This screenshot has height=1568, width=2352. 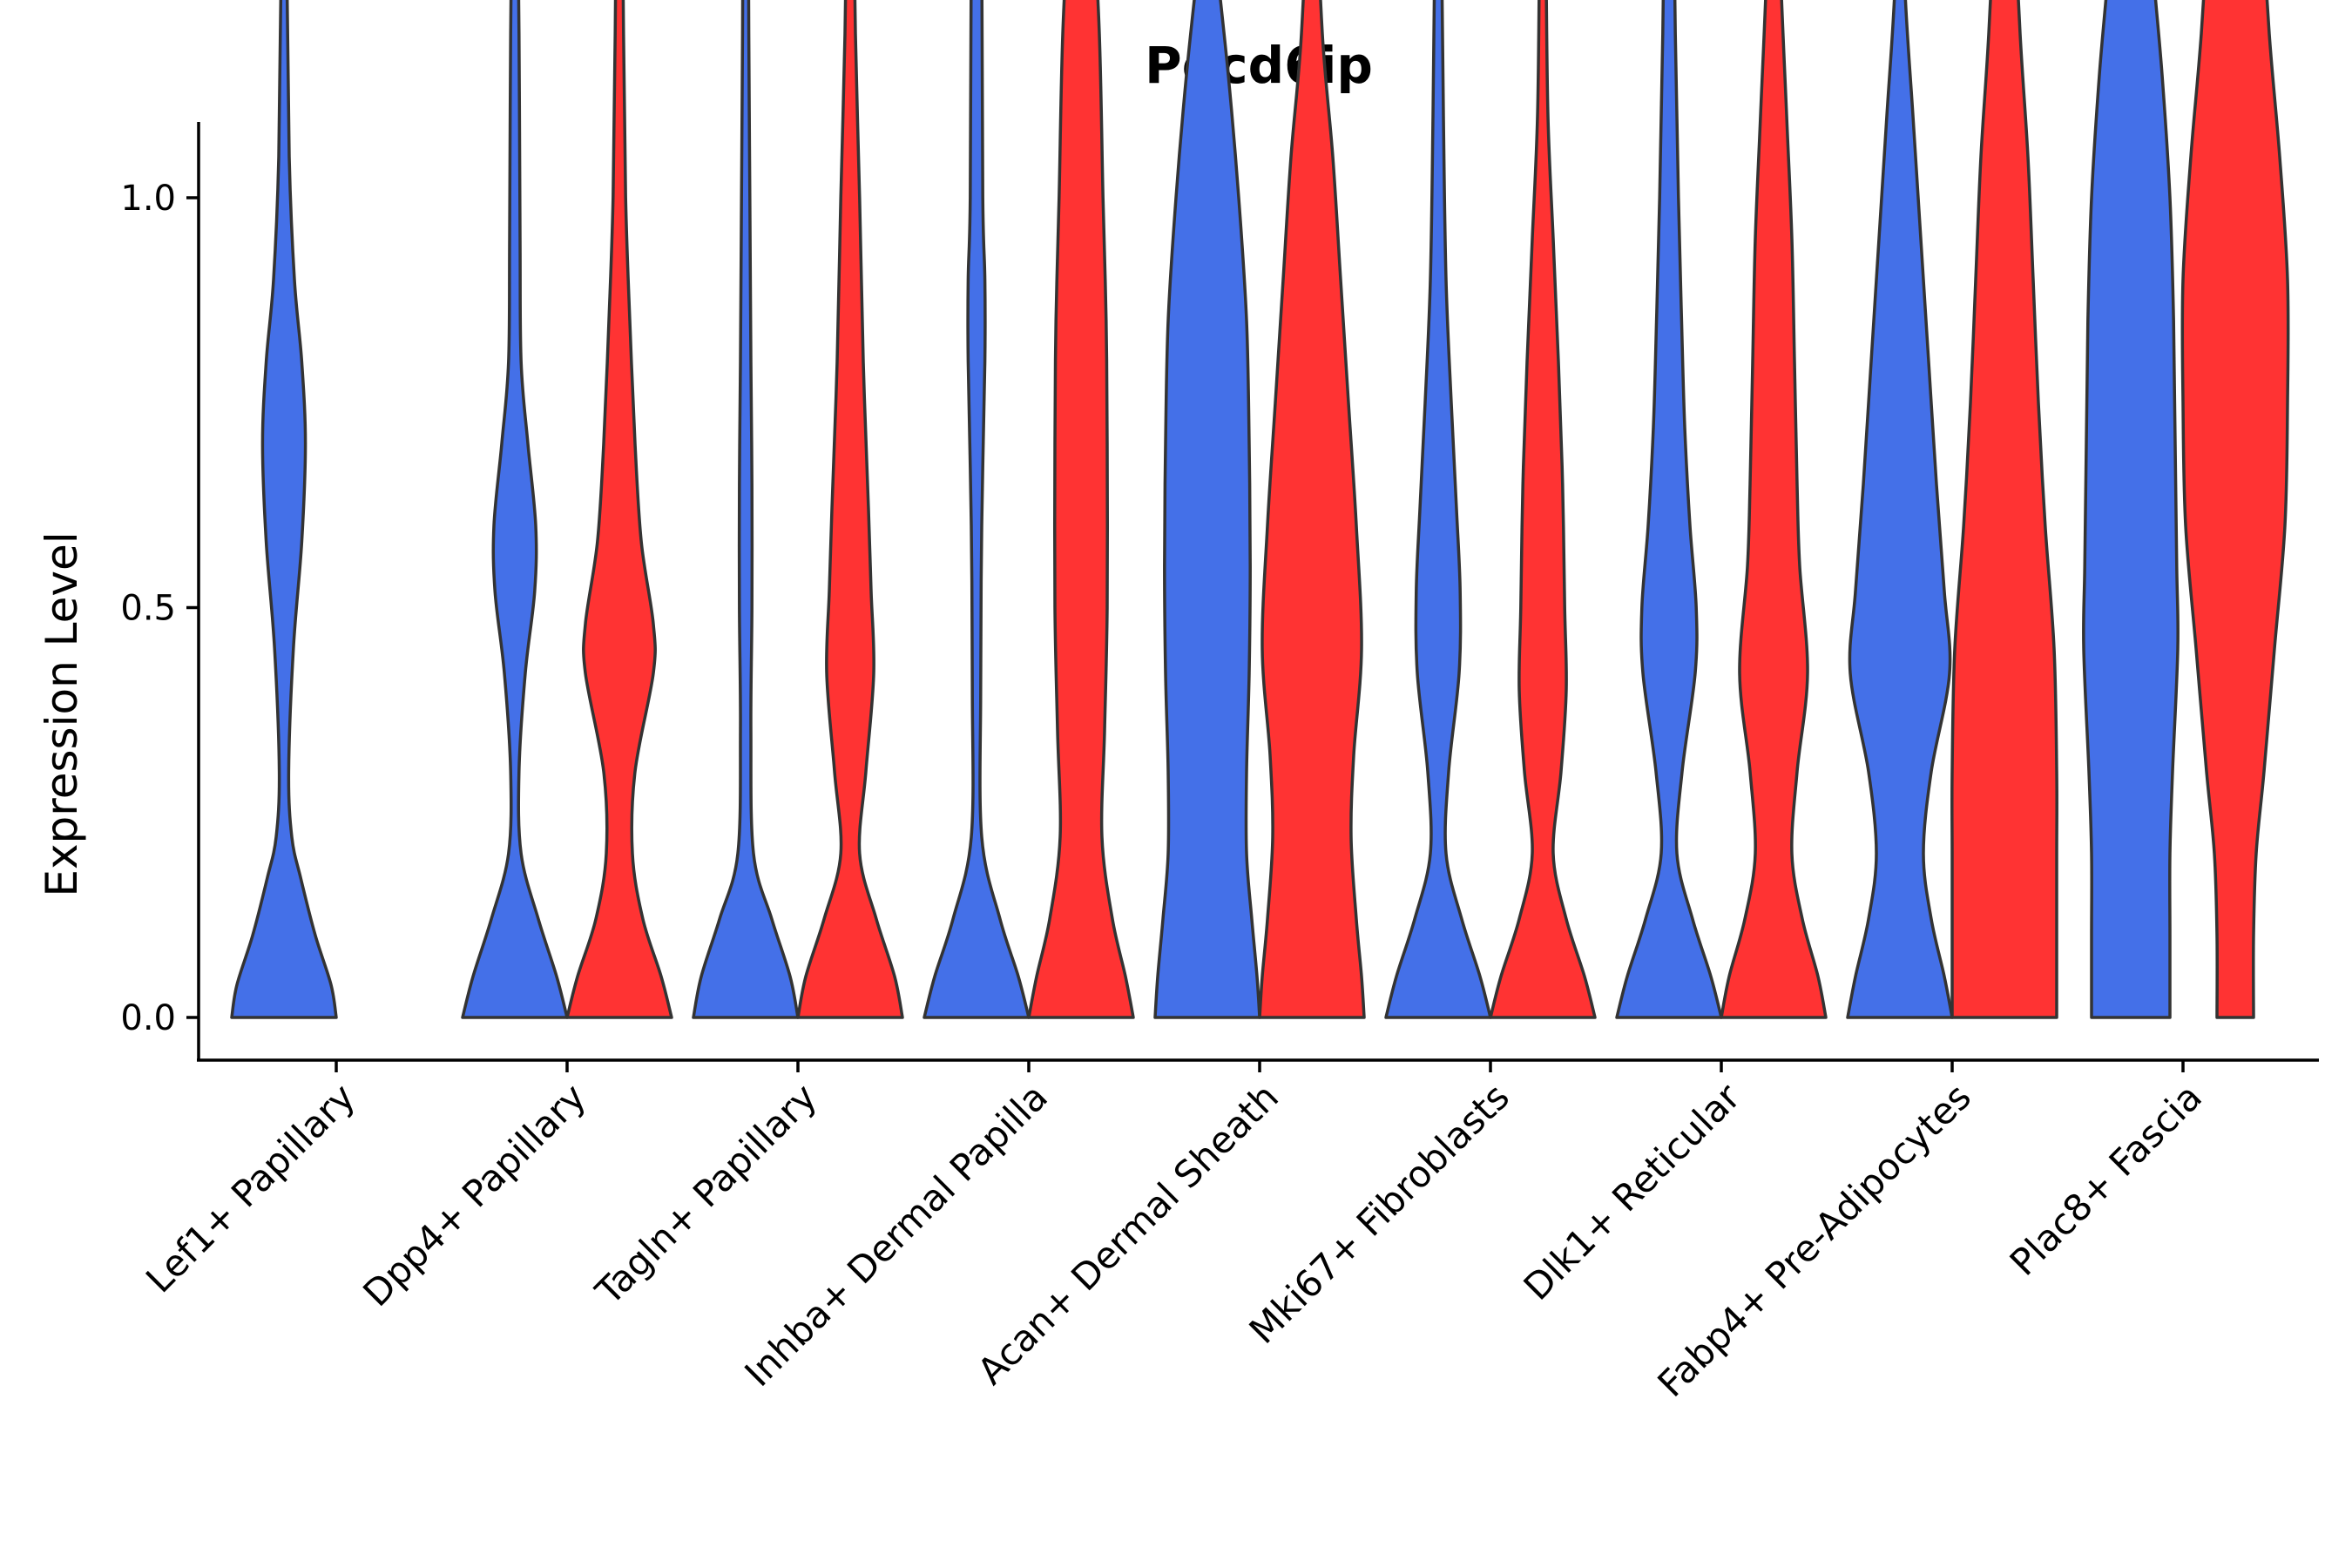 What do you see at coordinates (2106, 1179) in the screenshot?
I see `x-category-label: Plac8+ Fascia` at bounding box center [2106, 1179].